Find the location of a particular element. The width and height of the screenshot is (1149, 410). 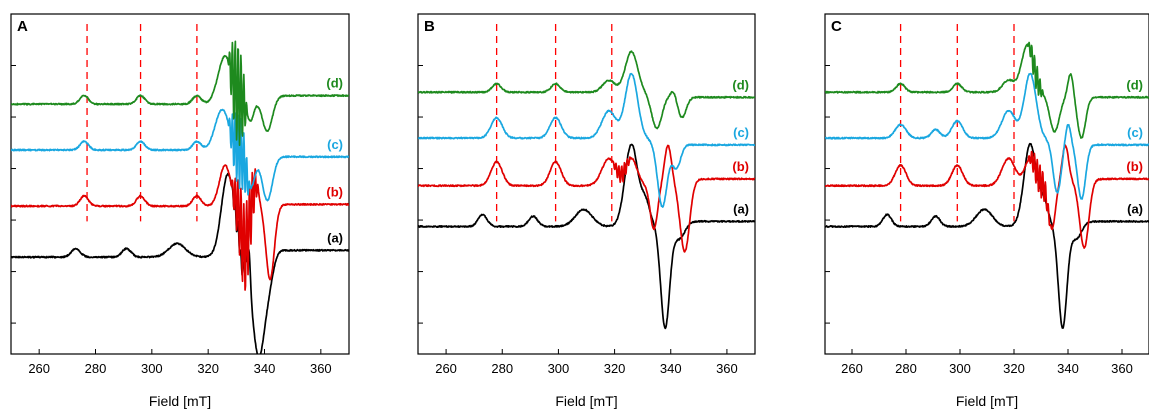

panel-label: A is located at coordinates (22, 26).